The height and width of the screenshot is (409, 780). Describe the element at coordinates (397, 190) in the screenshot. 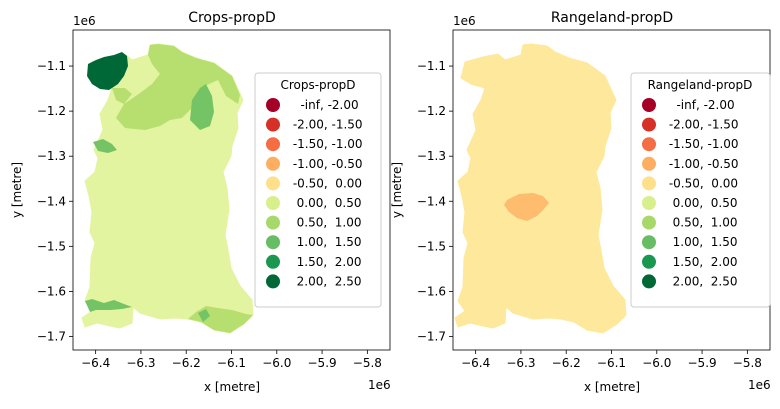

I see `rangeland-y-axis-label: y [metre]` at that location.